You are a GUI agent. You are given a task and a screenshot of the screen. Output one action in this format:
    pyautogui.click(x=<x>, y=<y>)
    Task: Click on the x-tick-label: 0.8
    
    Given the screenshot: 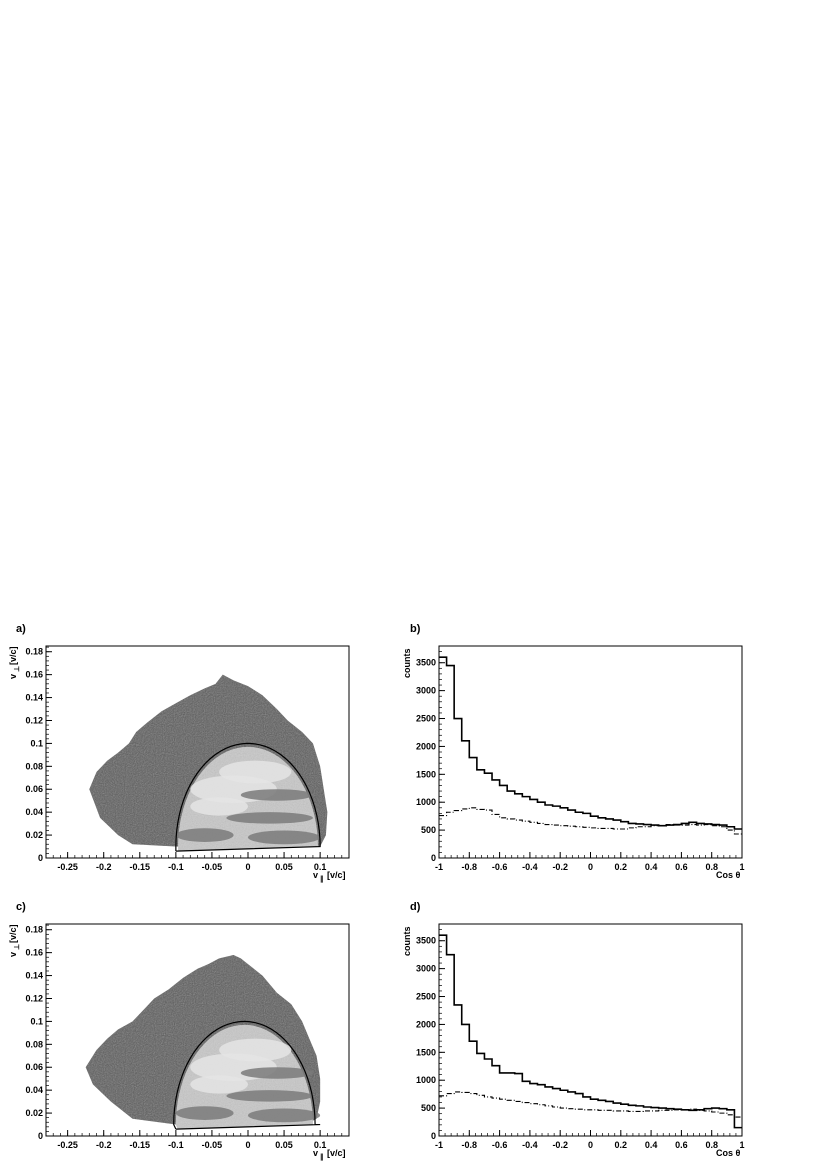 What is the action you would take?
    pyautogui.click(x=711, y=1145)
    